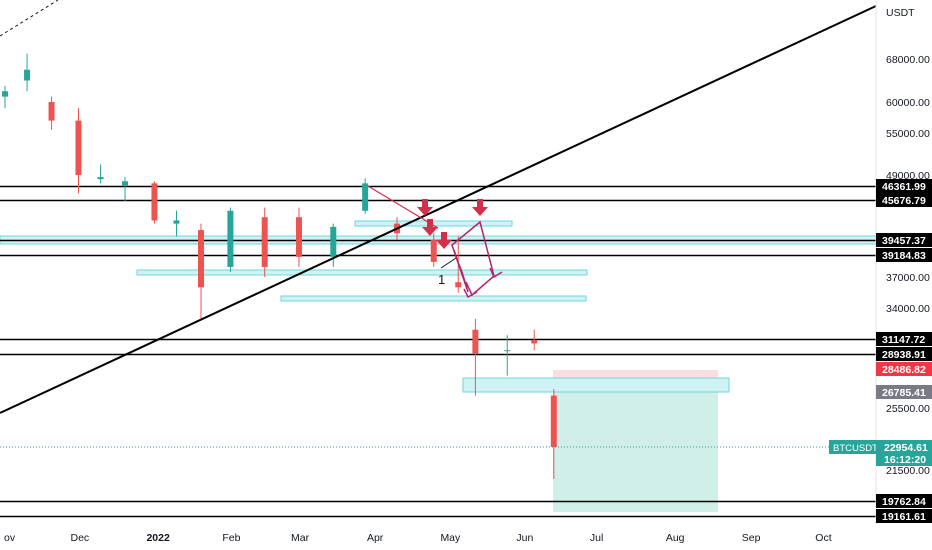 This screenshot has width=932, height=550. I want to click on x-tick-label: Feb, so click(231, 538).